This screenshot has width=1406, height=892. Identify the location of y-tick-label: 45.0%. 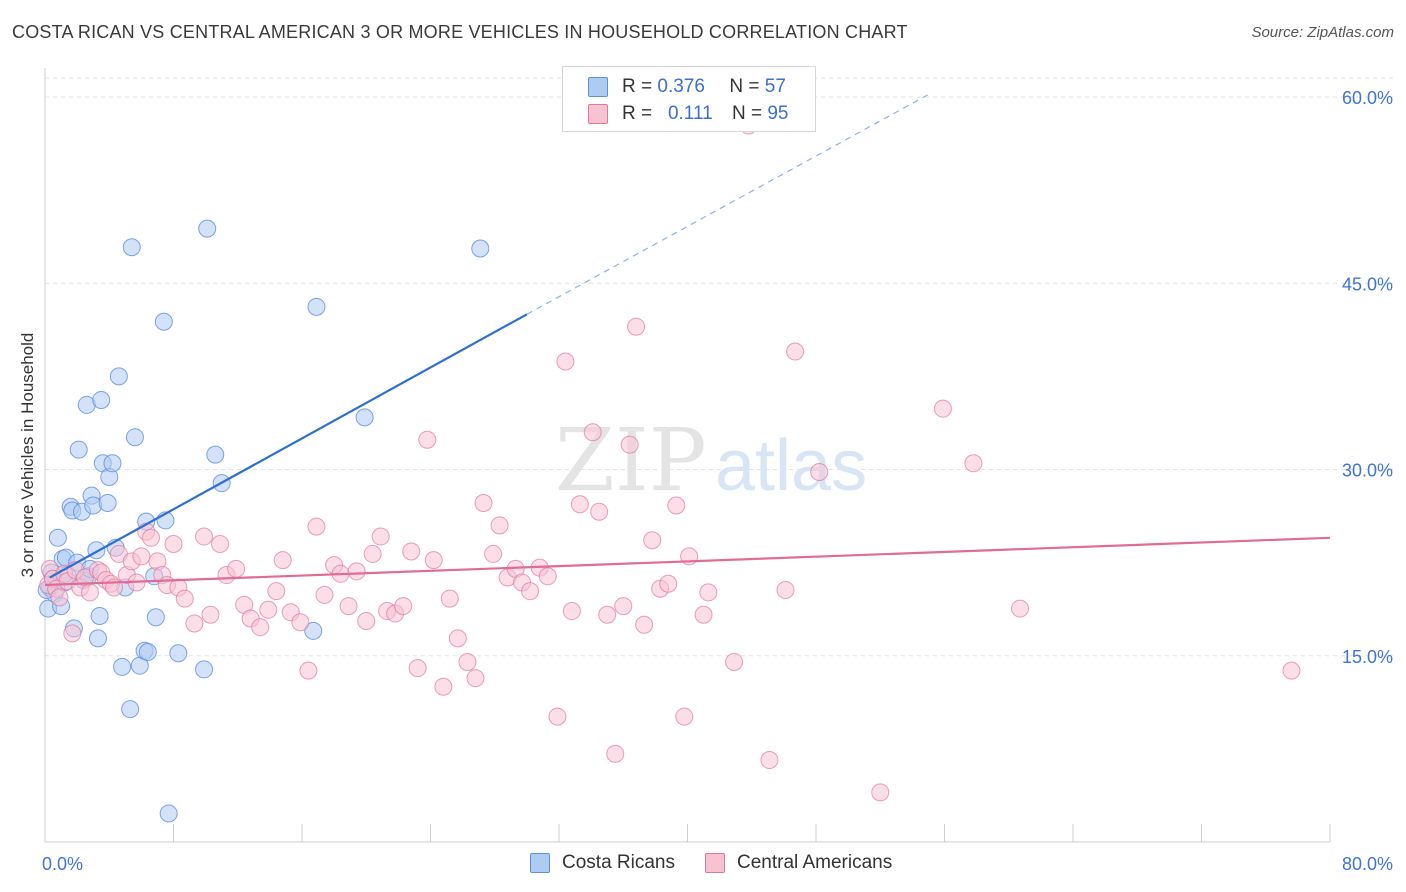
(1367, 284).